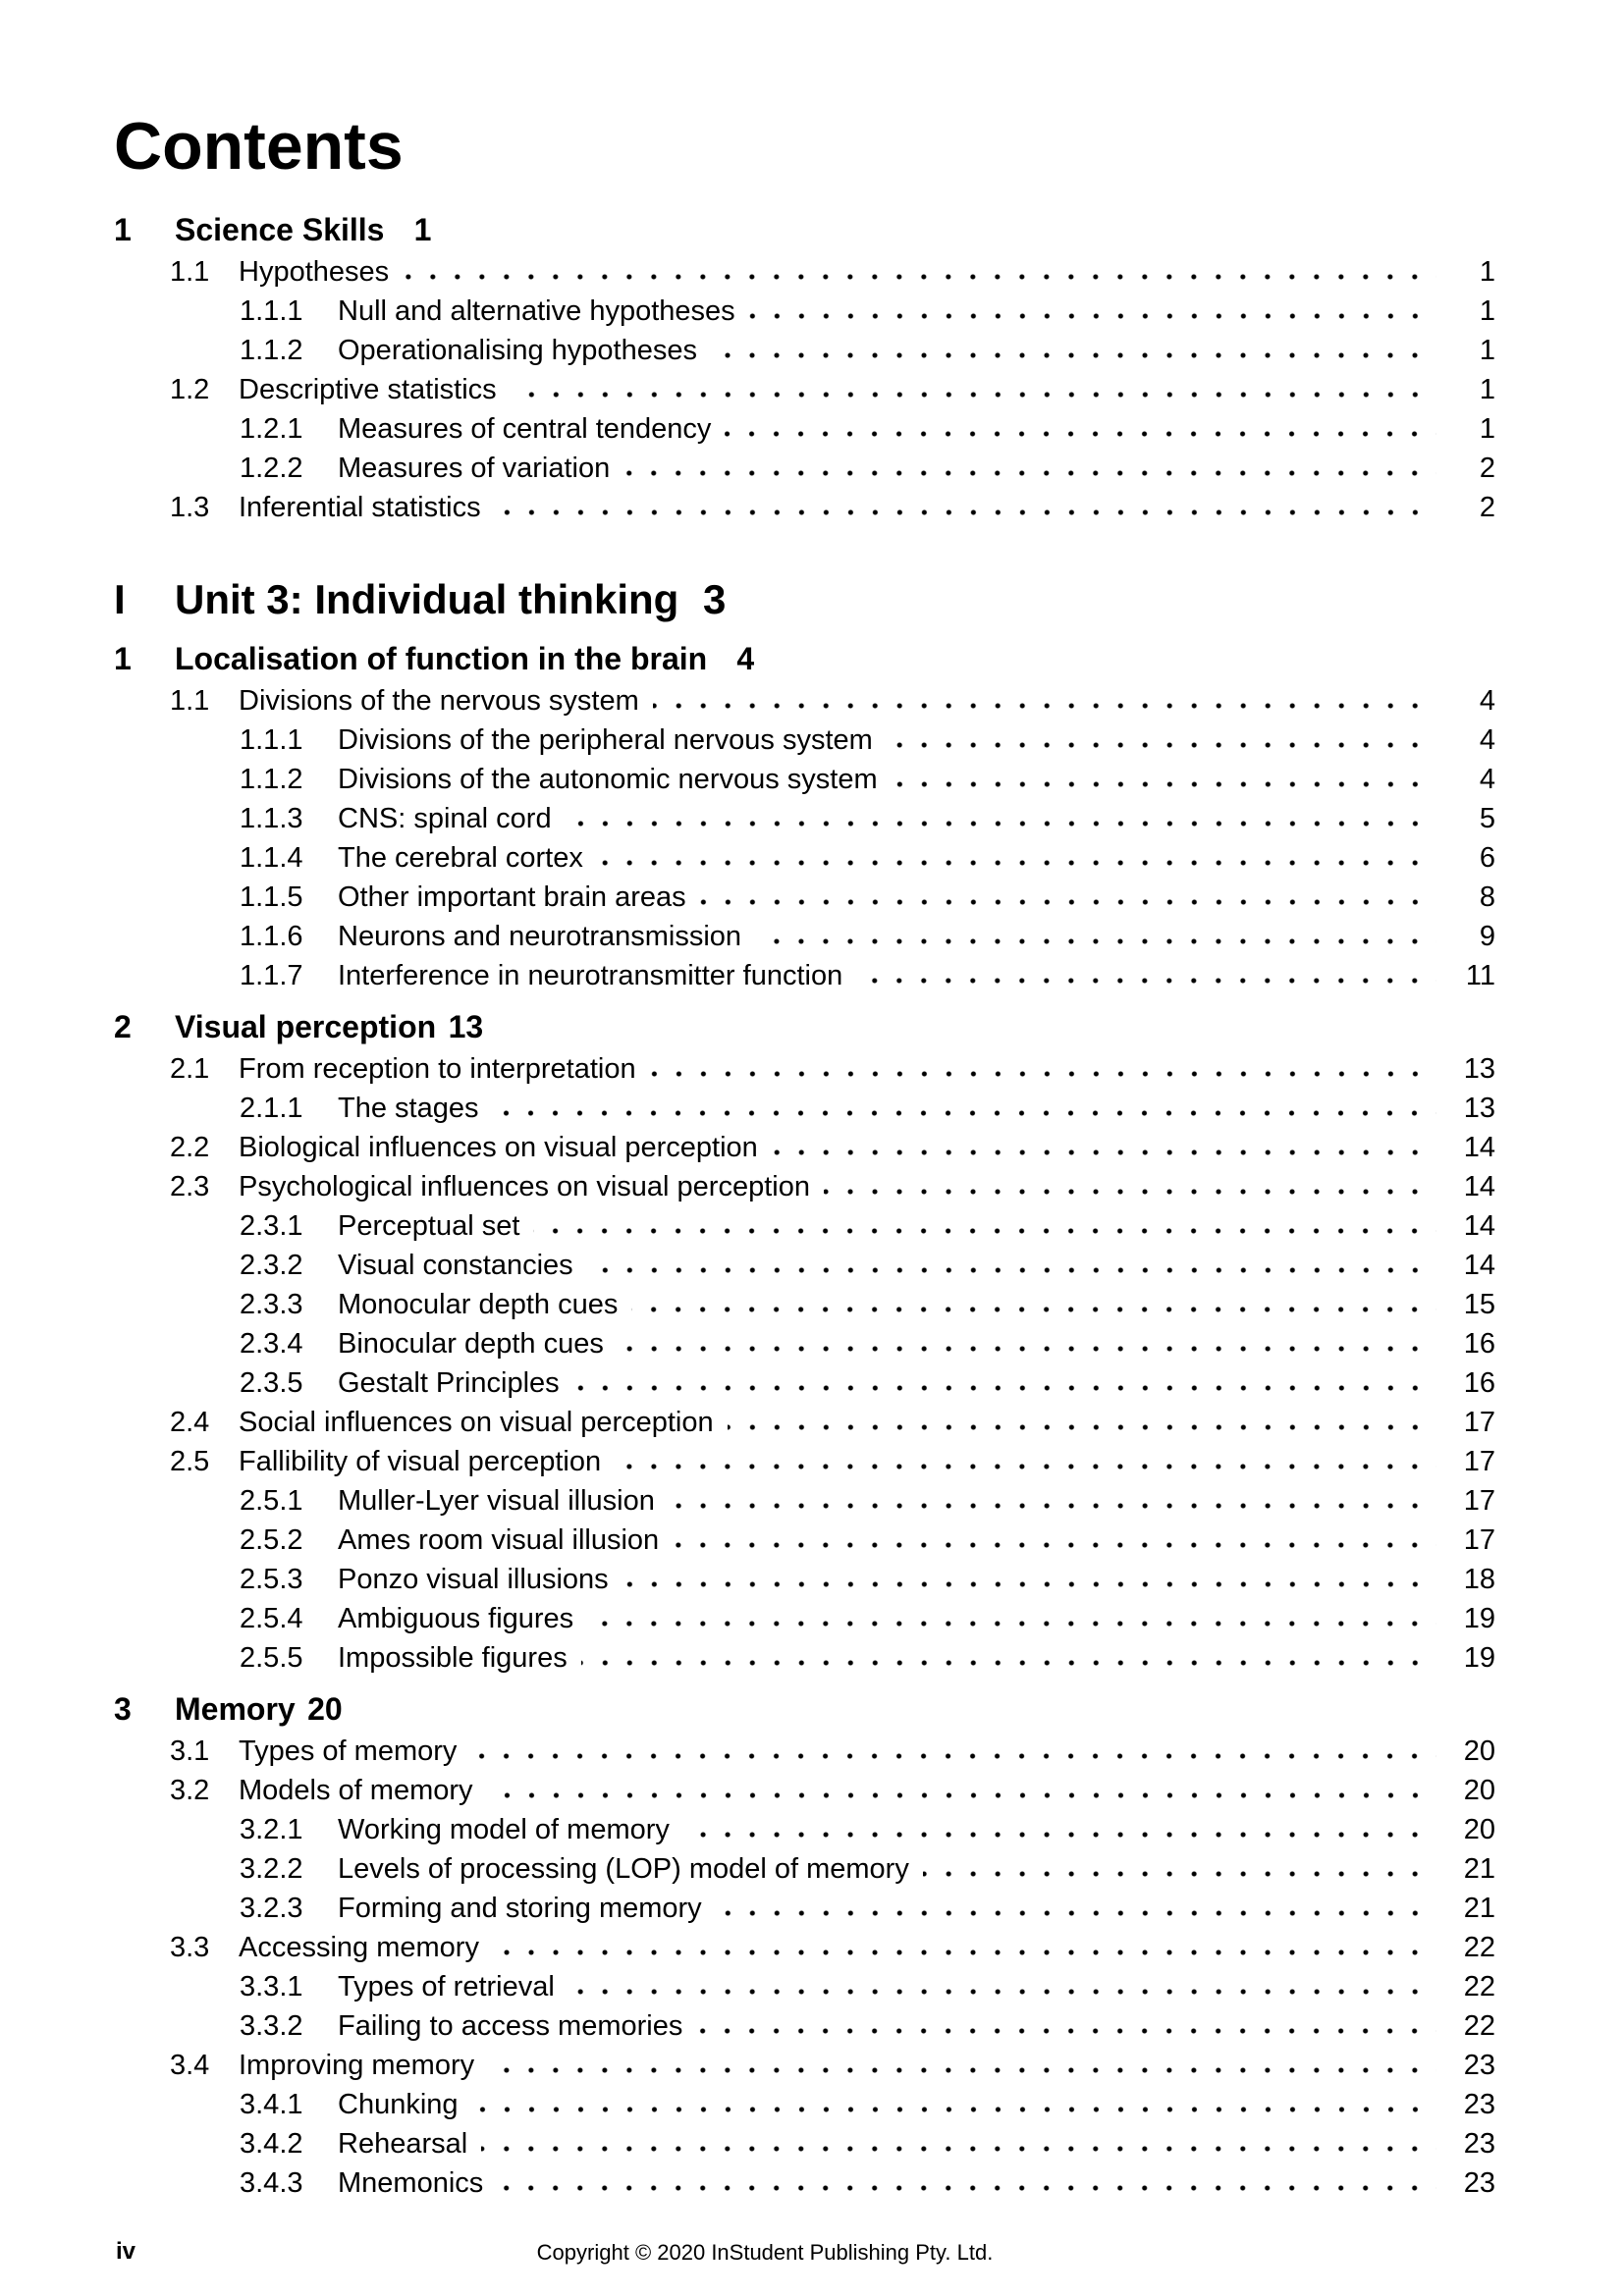 The image size is (1624, 2296). Describe the element at coordinates (271, 2143) in the screenshot. I see `entry-number: 3.4.2` at that location.